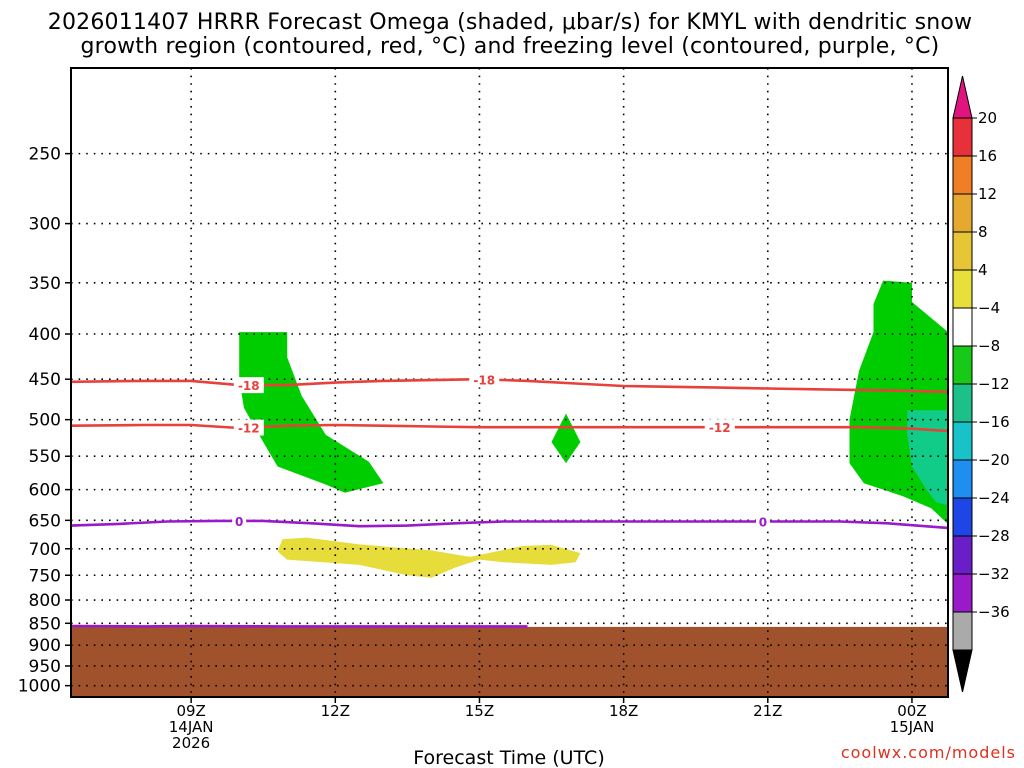  I want to click on y-tick-label: 500, so click(45, 421).